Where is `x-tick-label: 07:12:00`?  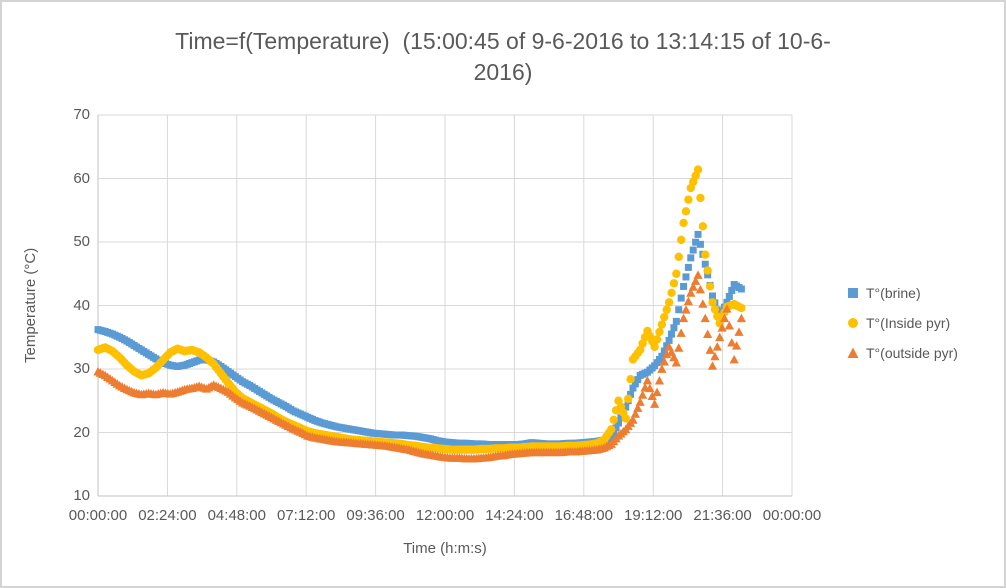 x-tick-label: 07:12:00 is located at coordinates (306, 515).